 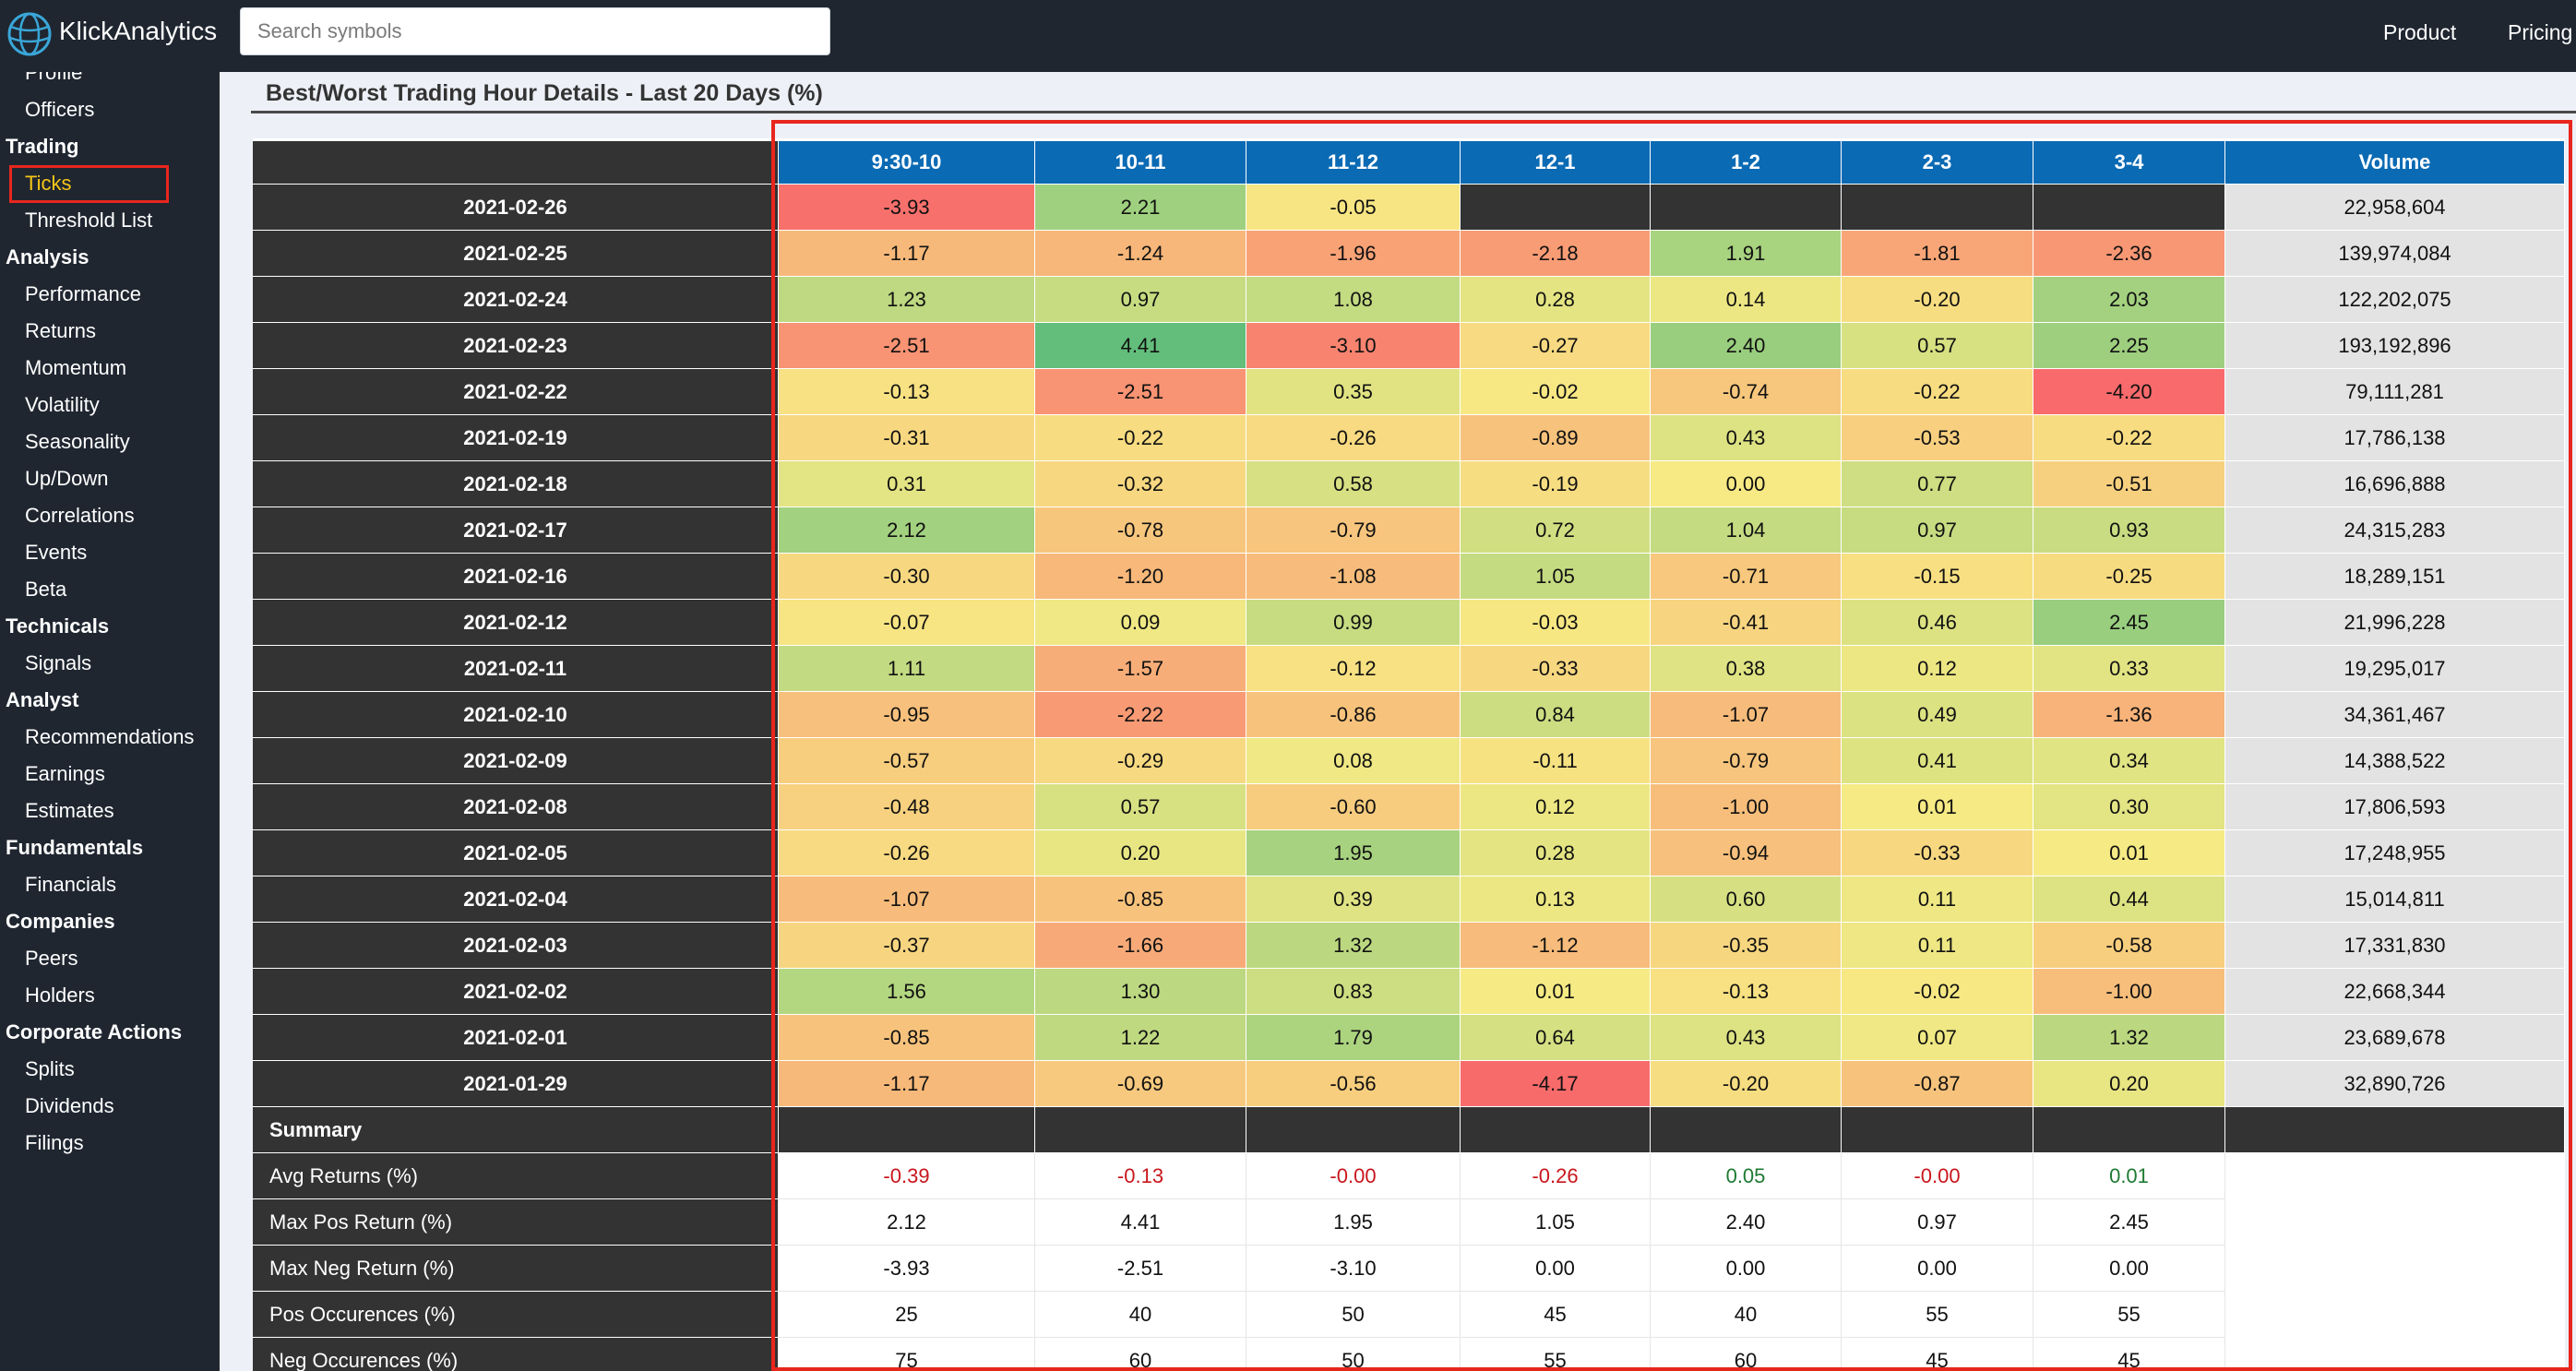 What do you see at coordinates (516, 715) in the screenshot?
I see `row-date: 2021-02-10` at bounding box center [516, 715].